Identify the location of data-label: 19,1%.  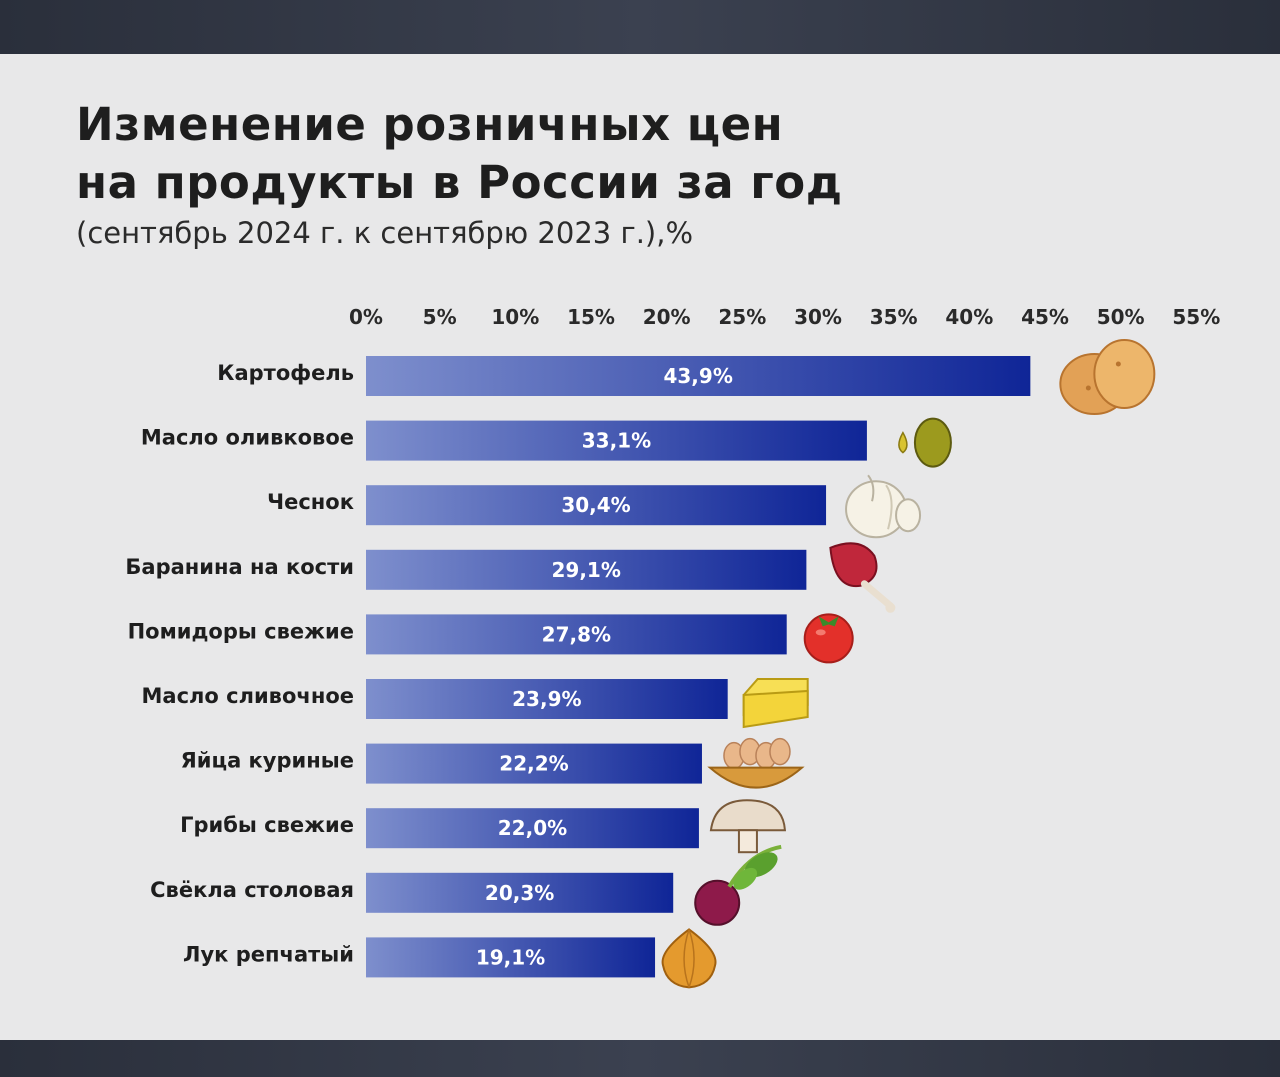
(510, 957).